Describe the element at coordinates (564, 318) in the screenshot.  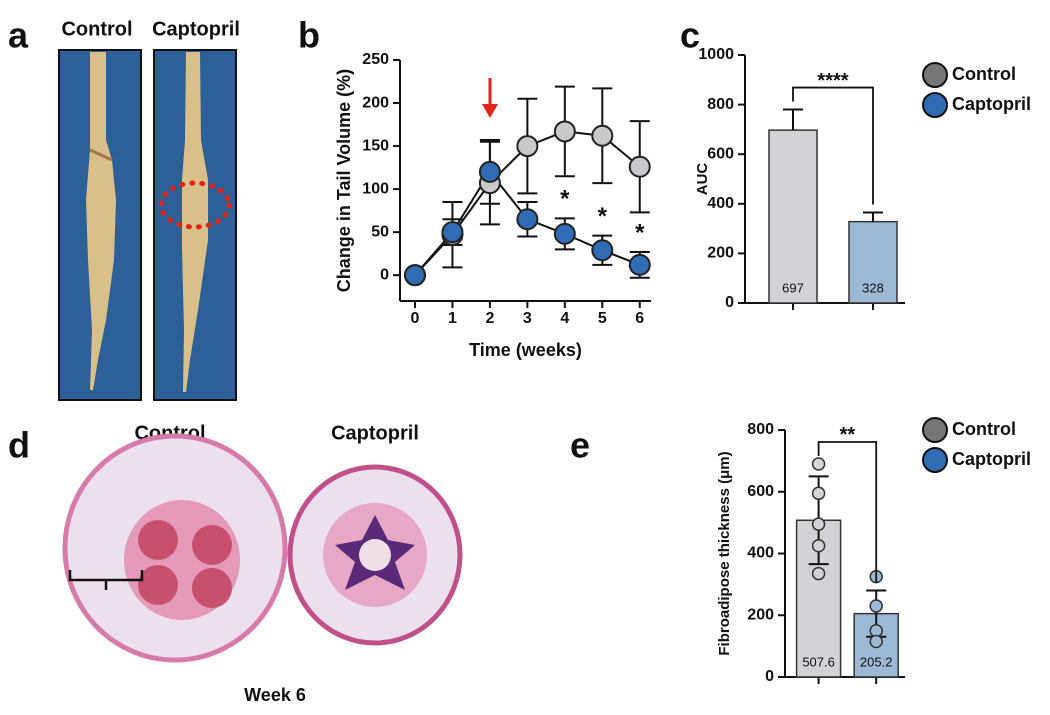
I see `x-tick-label: 4` at that location.